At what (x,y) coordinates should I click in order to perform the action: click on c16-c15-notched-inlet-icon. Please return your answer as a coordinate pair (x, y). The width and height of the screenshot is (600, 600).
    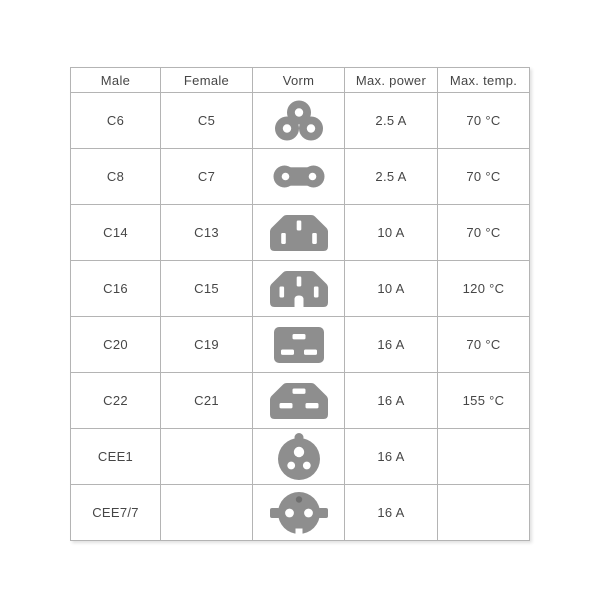
    Looking at the image, I should click on (299, 289).